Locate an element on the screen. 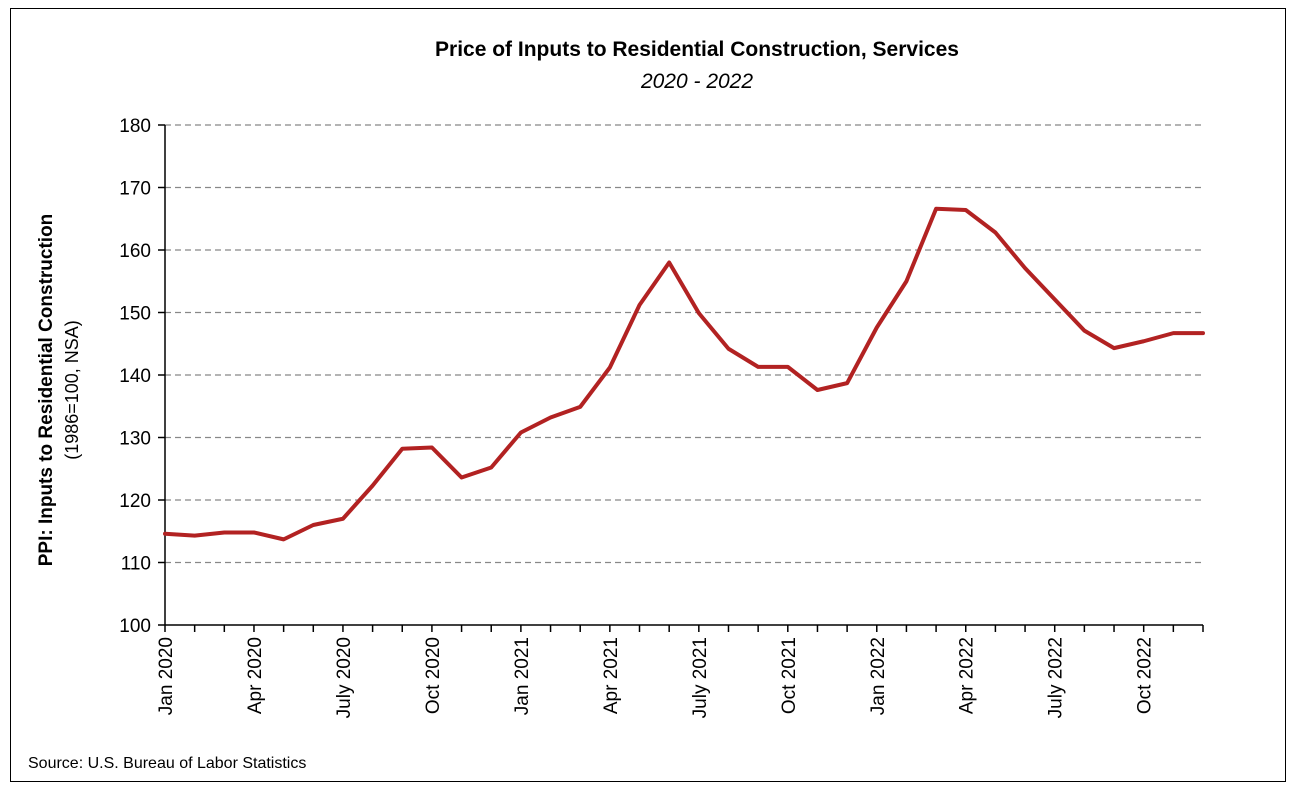 The height and width of the screenshot is (790, 1300). chart-subtitle: 2020 - 2022 is located at coordinates (696, 81).